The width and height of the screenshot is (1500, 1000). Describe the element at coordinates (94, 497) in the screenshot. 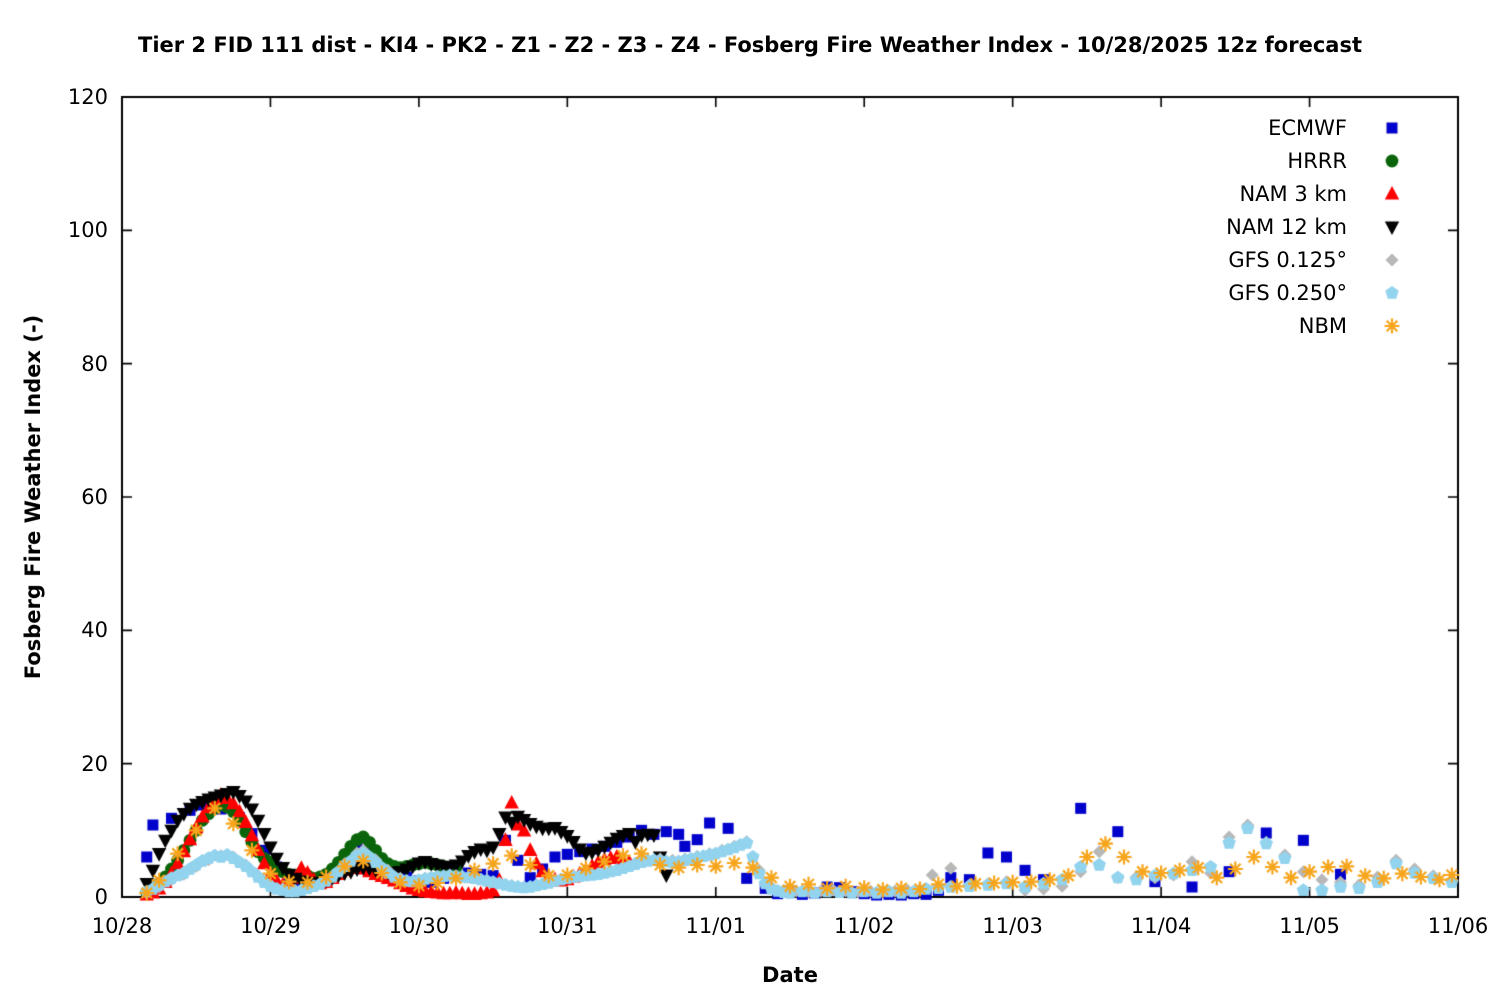

I see `y-tick-label: 60` at that location.